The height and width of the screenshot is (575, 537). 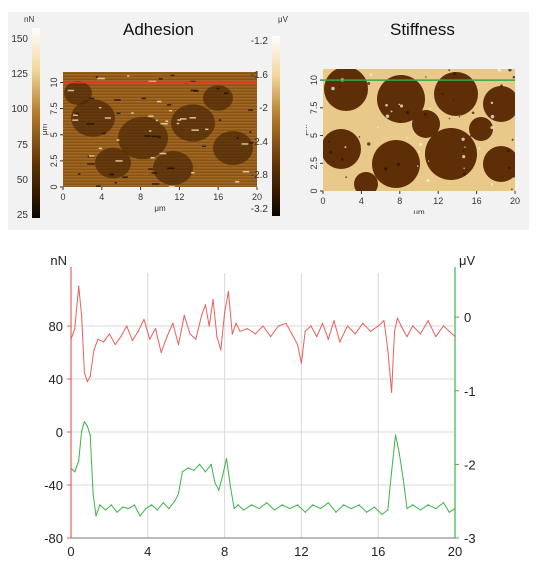 What do you see at coordinates (455, 551) in the screenshot?
I see `x-tick-label: 20` at bounding box center [455, 551].